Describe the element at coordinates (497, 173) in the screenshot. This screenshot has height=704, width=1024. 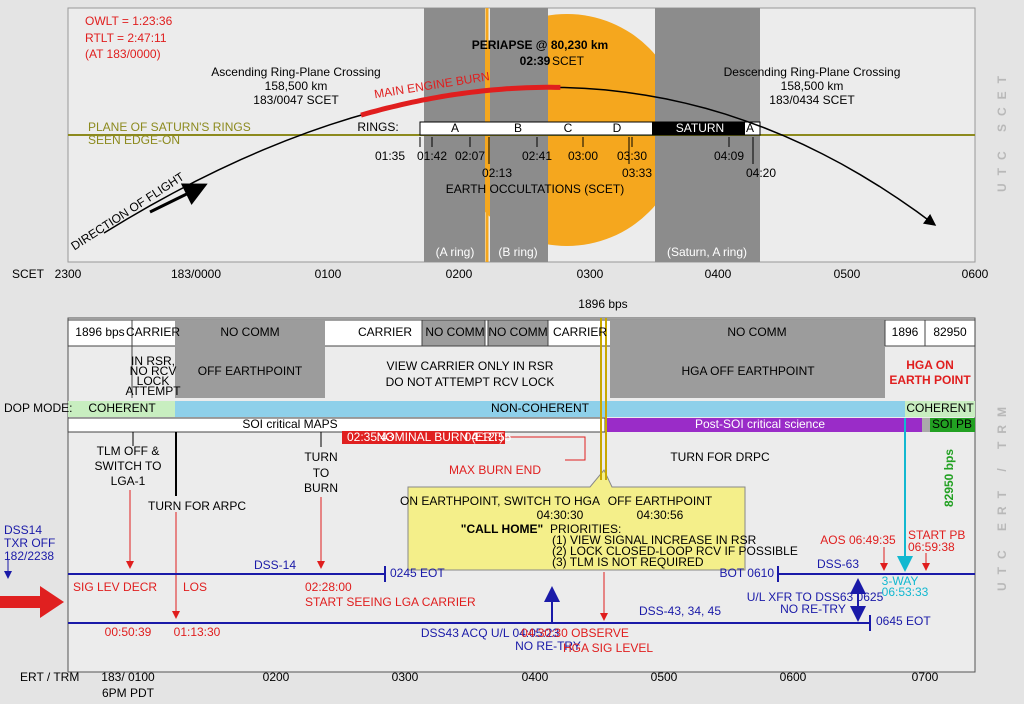
I see `label: 02:13` at that location.